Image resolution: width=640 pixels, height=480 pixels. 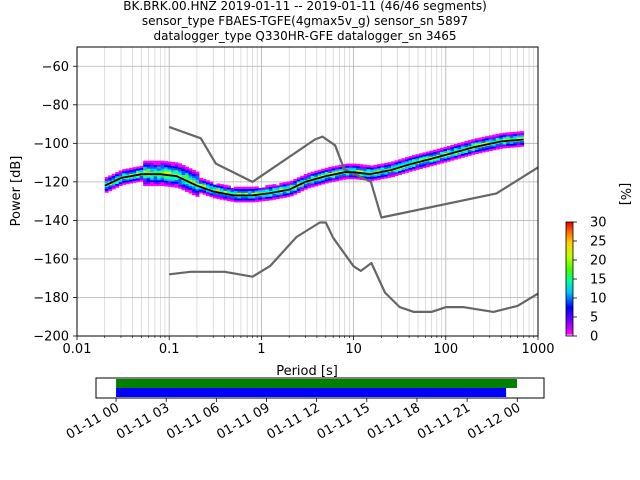 I want to click on timeline-tick-label: 01-11 21, so click(x=444, y=421).